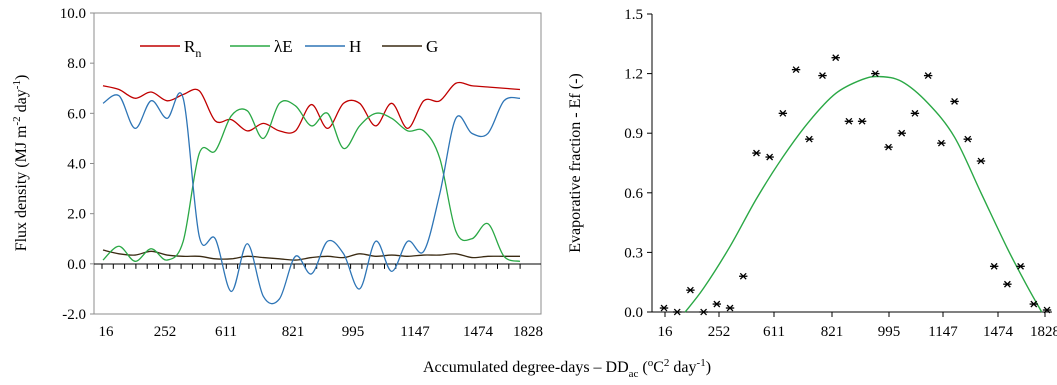 The height and width of the screenshot is (385, 1057). What do you see at coordinates (633, 194) in the screenshot?
I see `right-ytick-label: 0.6` at bounding box center [633, 194].